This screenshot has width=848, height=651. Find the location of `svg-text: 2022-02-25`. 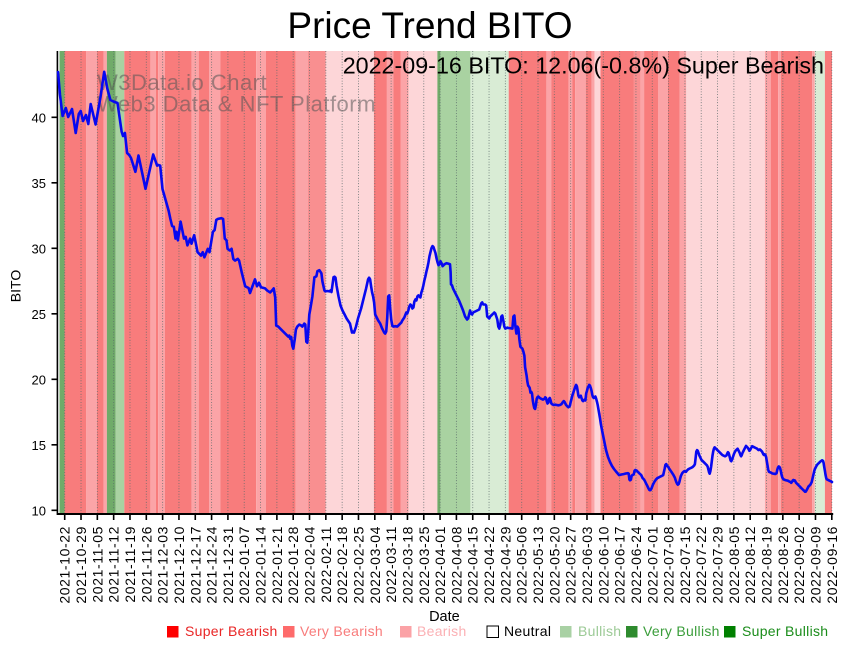

svg-text: 2022-02-25 is located at coordinates (358, 565).